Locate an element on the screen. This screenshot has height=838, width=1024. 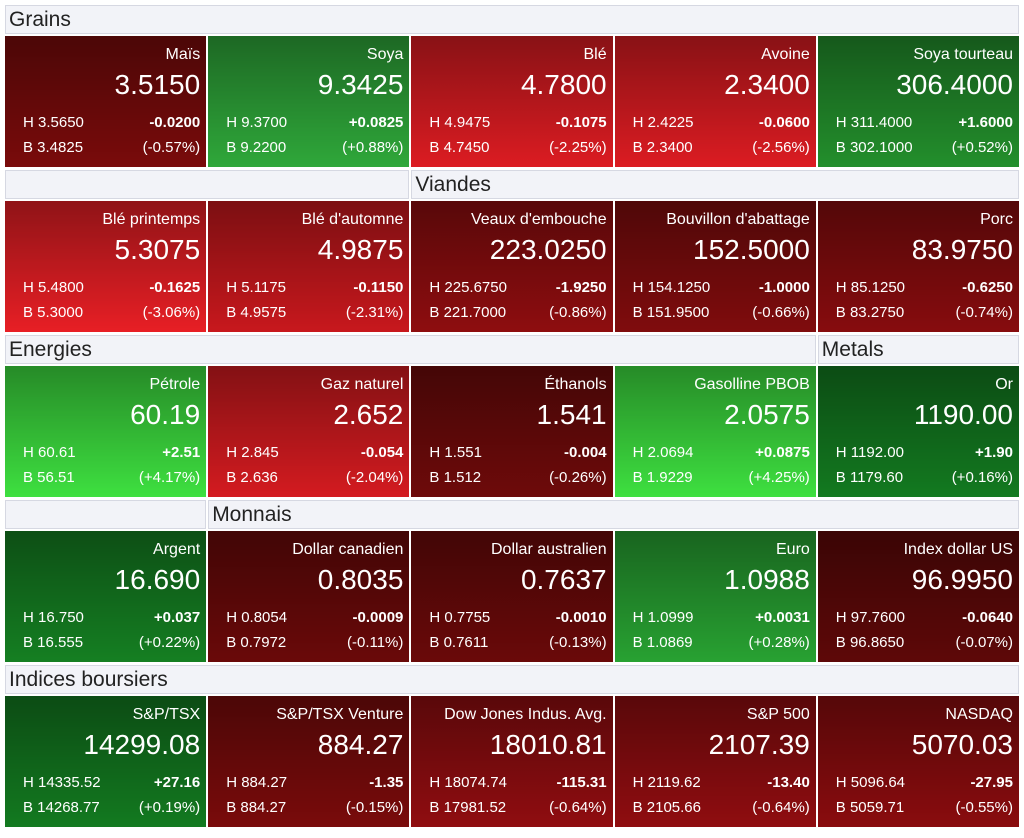
high: H 18074.74 is located at coordinates (468, 782).